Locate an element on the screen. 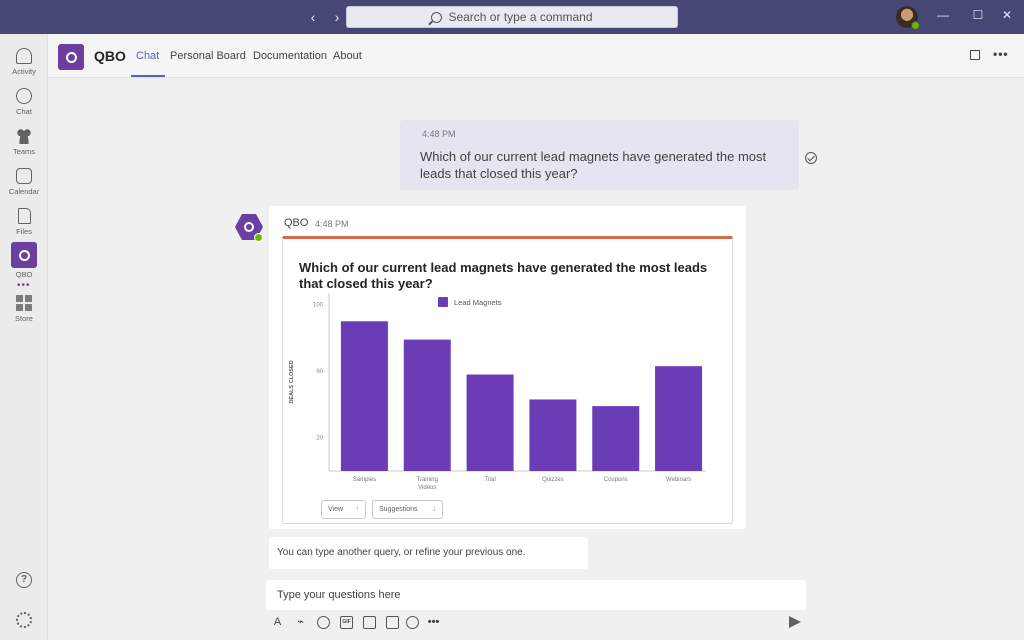 This screenshot has width=1024, height=640. x-tick-label: Videos is located at coordinates (427, 488).